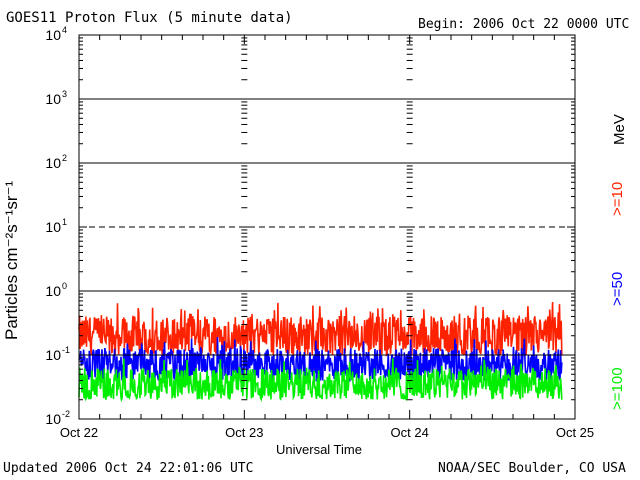  Describe the element at coordinates (64, 30) in the screenshot. I see `y-tick-exponent-6: 4` at that location.